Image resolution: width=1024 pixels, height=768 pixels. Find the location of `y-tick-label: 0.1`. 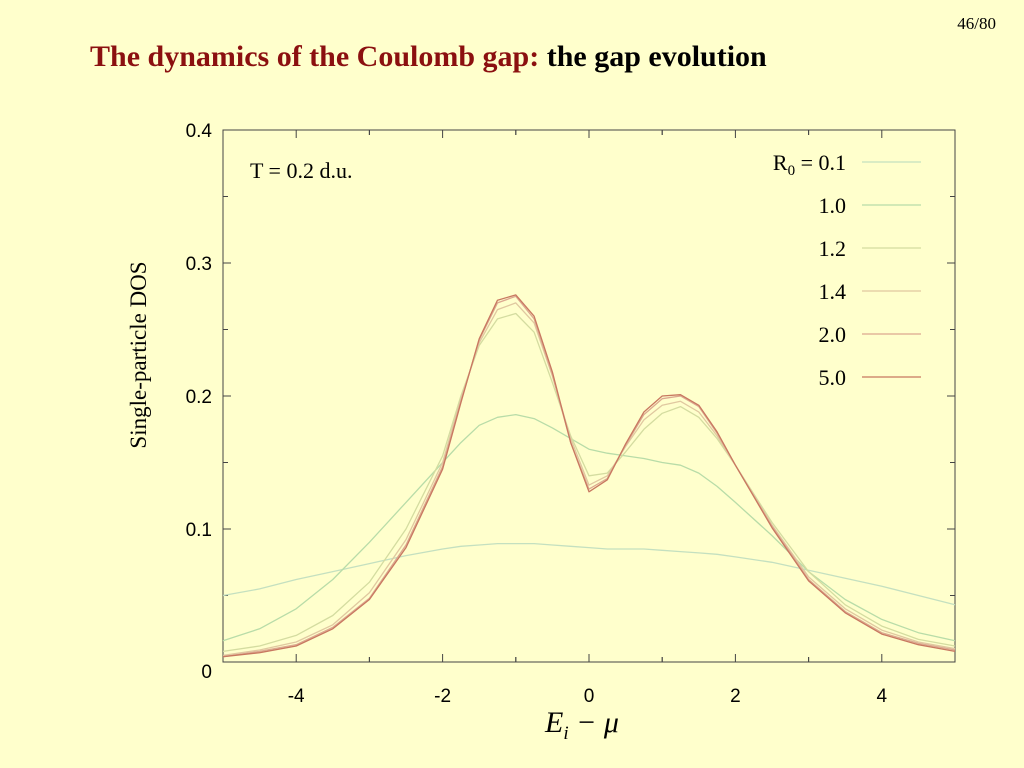

y-tick-label: 0.1 is located at coordinates (199, 530).